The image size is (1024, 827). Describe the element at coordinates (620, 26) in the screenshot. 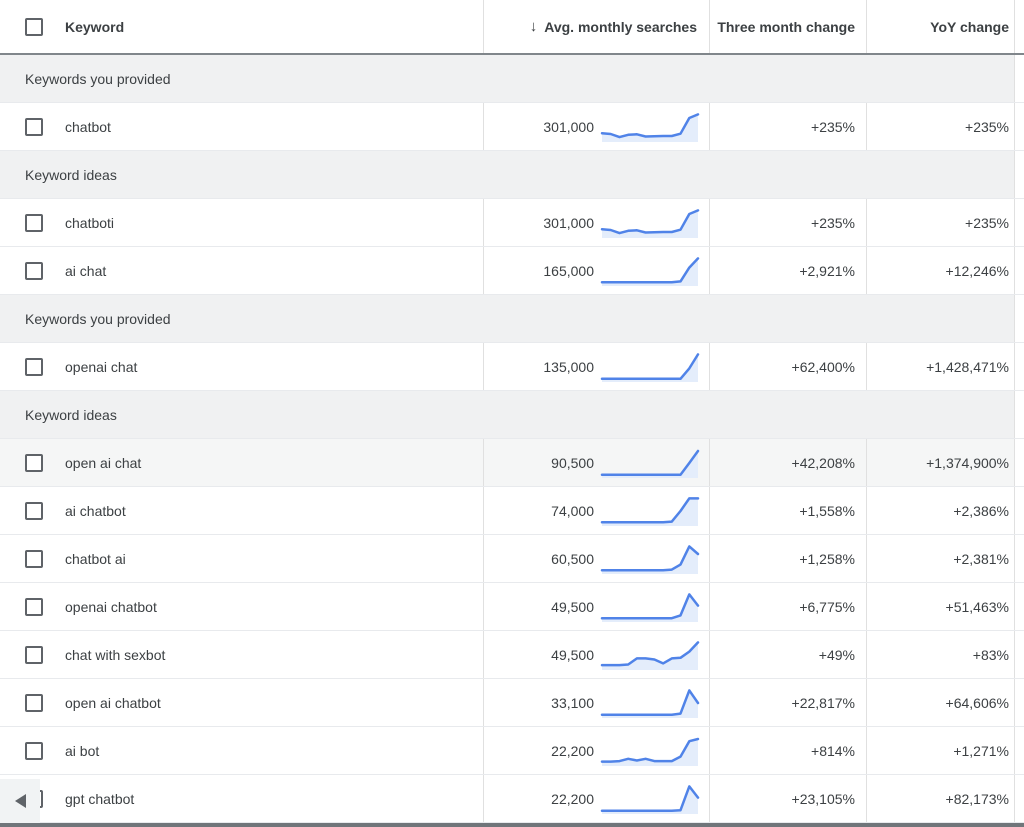

I see `header-avg-monthly-label: Avg. monthly searches` at that location.